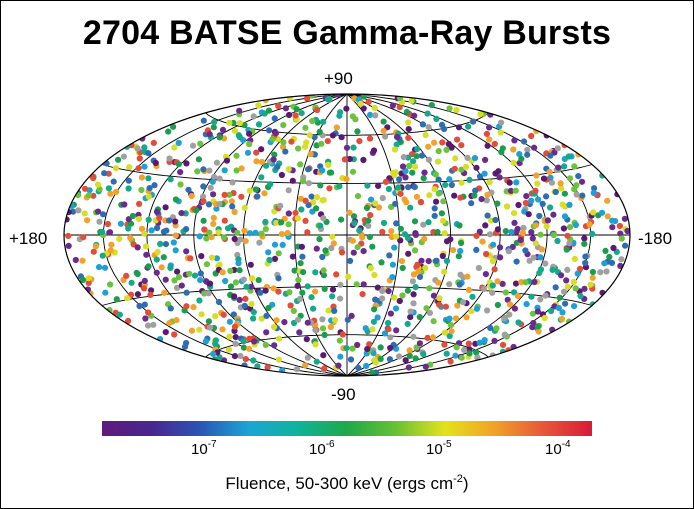 This screenshot has height=509, width=694. Describe the element at coordinates (655, 238) in the screenshot. I see `right-longitude-label: -180` at that location.